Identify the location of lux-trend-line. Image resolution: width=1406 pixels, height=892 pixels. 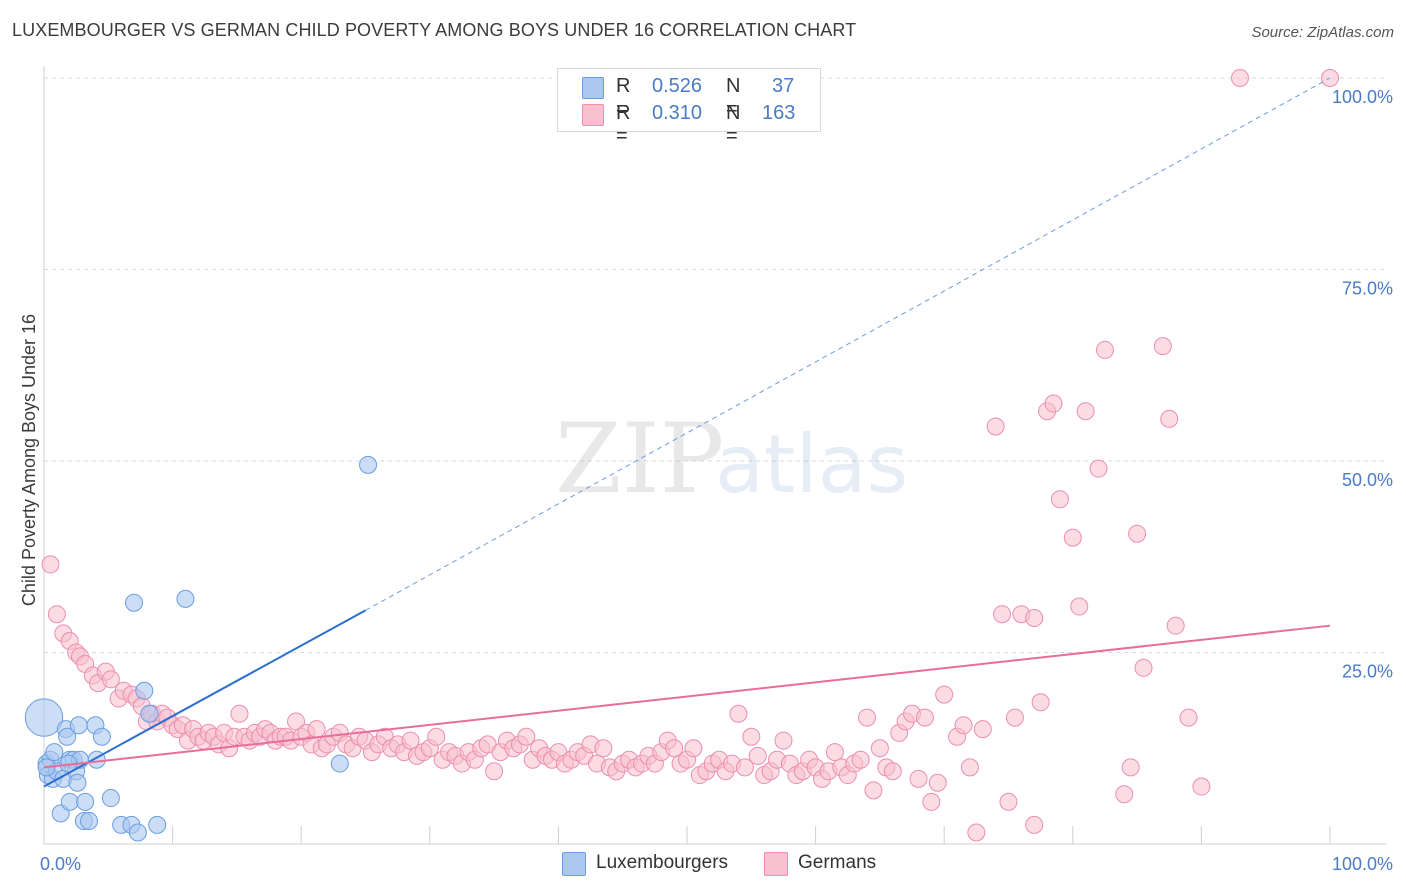
(204, 698).